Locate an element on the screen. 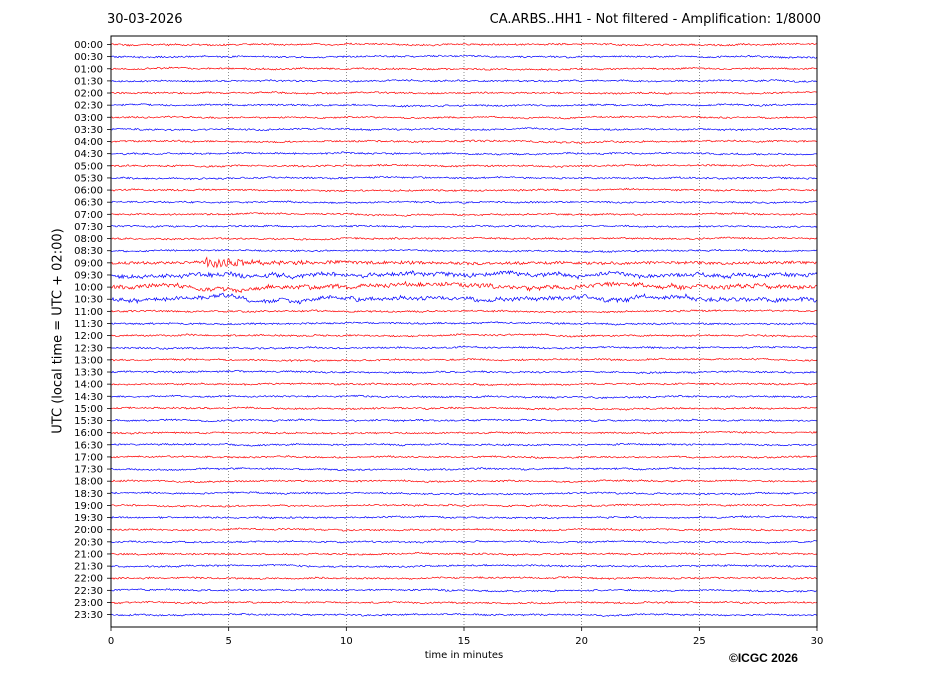  y-tick-label: 02:00 is located at coordinates (88, 94).